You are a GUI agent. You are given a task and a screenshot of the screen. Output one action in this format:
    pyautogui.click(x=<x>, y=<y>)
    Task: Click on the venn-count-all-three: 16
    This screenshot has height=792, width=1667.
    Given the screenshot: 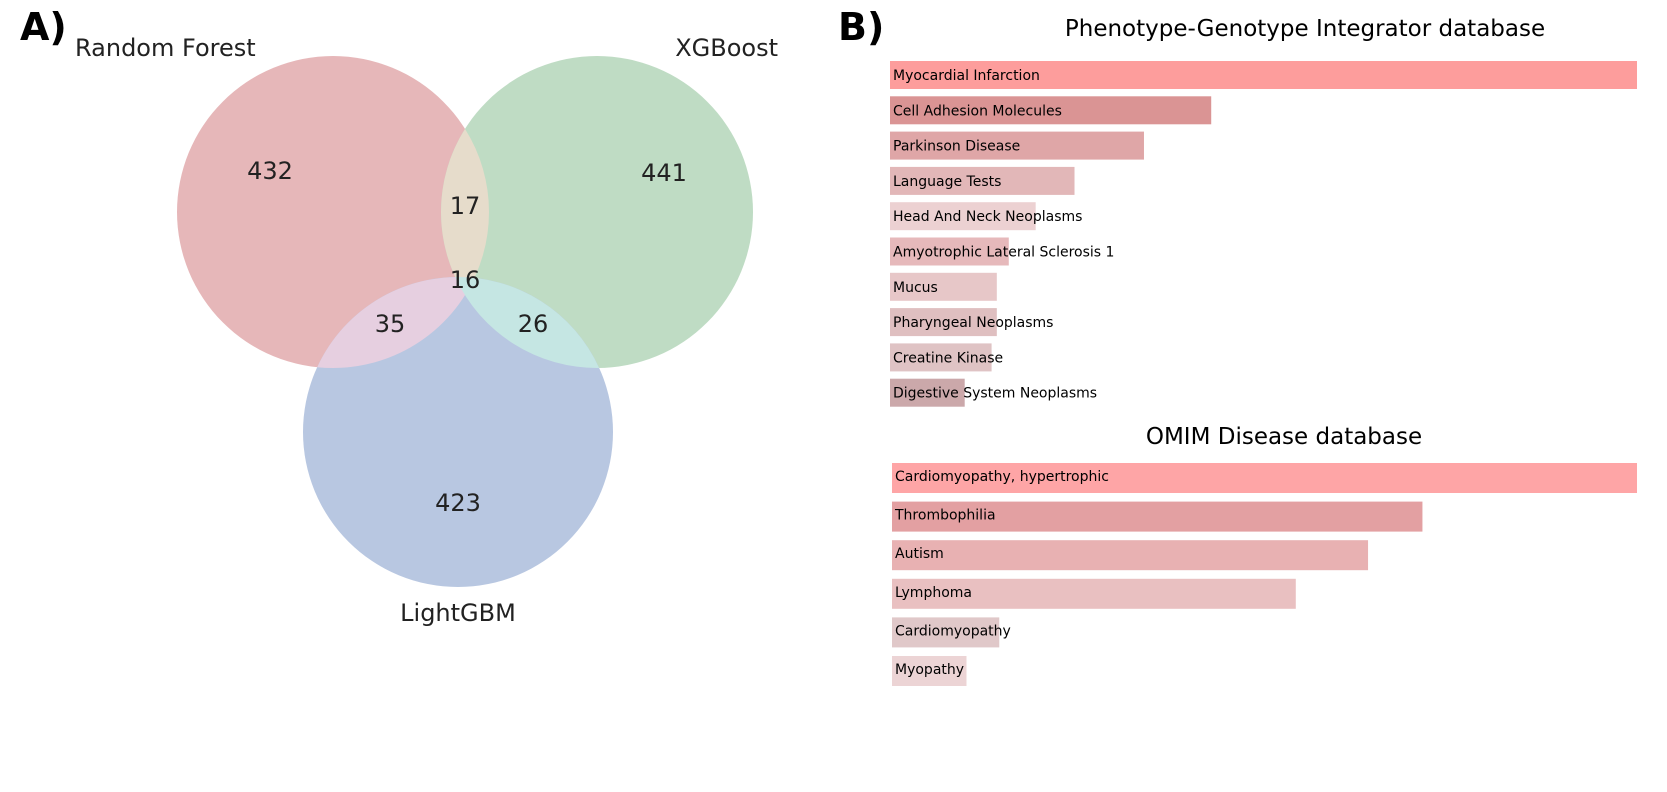 What is the action you would take?
    pyautogui.click(x=465, y=280)
    